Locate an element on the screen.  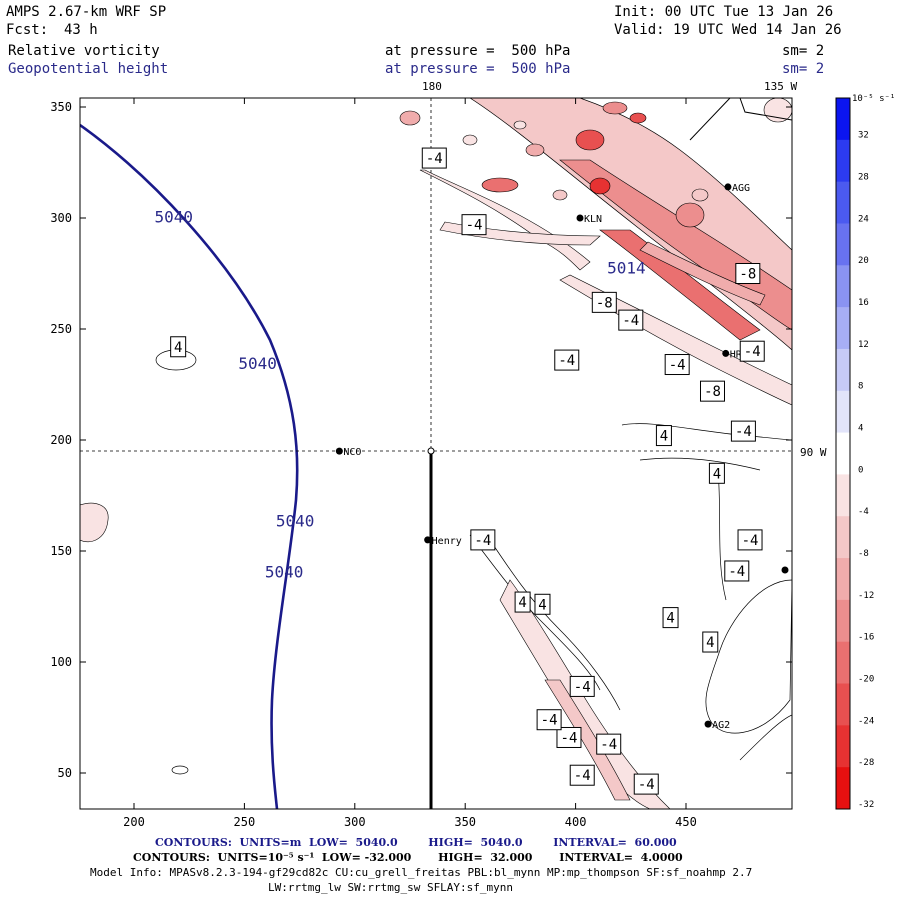
y-tick-label: 100 is located at coordinates (61, 662).